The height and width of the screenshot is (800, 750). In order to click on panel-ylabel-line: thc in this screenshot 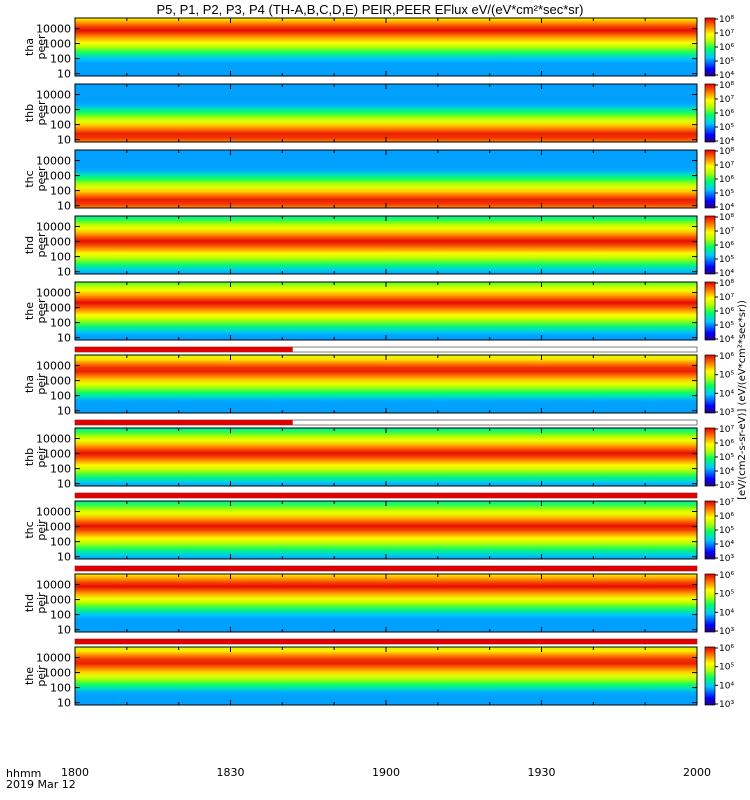, I will do `click(29, 178)`.